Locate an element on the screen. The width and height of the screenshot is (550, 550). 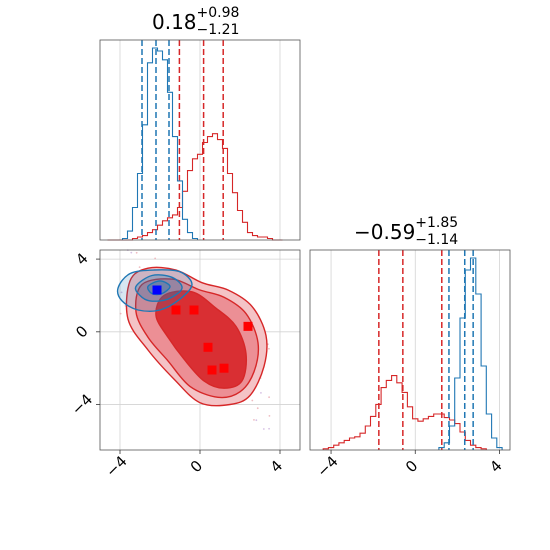
marginal-1-title: 0.18 +0.98 −1.21 is located at coordinates (195, 21).